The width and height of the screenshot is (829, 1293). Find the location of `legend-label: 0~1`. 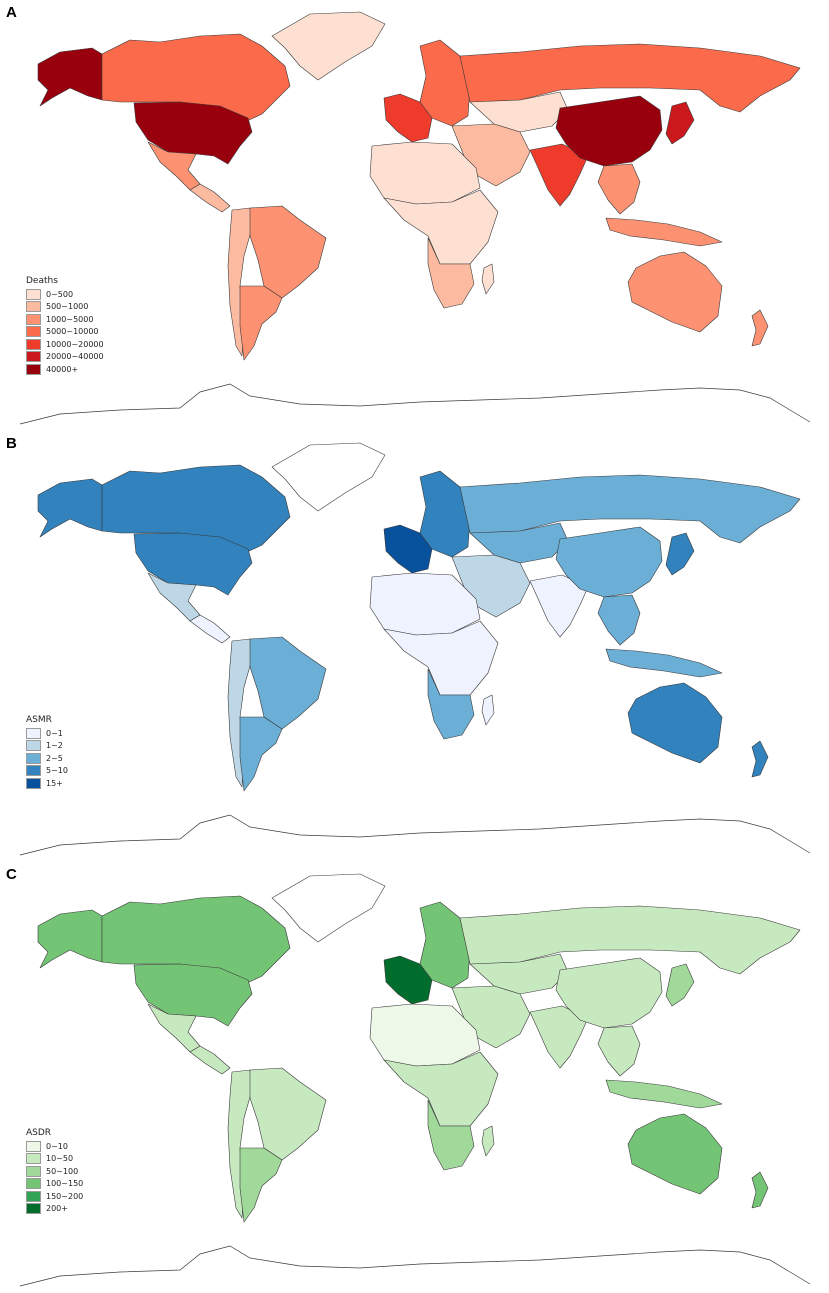

legend-label: 0~1 is located at coordinates (54, 733).